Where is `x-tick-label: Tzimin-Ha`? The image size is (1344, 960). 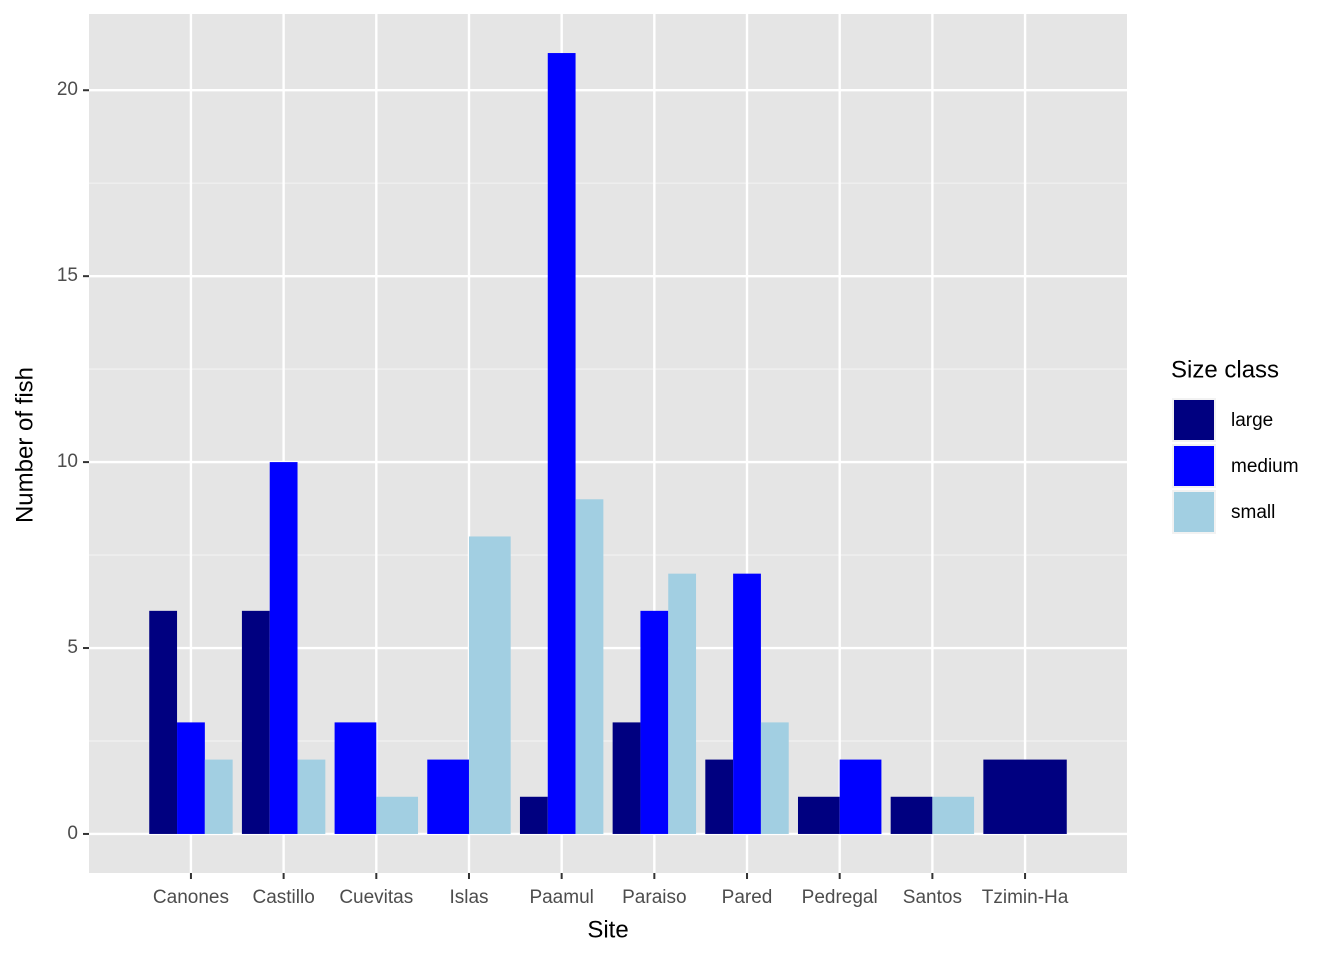 x-tick-label: Tzimin-Ha is located at coordinates (1025, 897).